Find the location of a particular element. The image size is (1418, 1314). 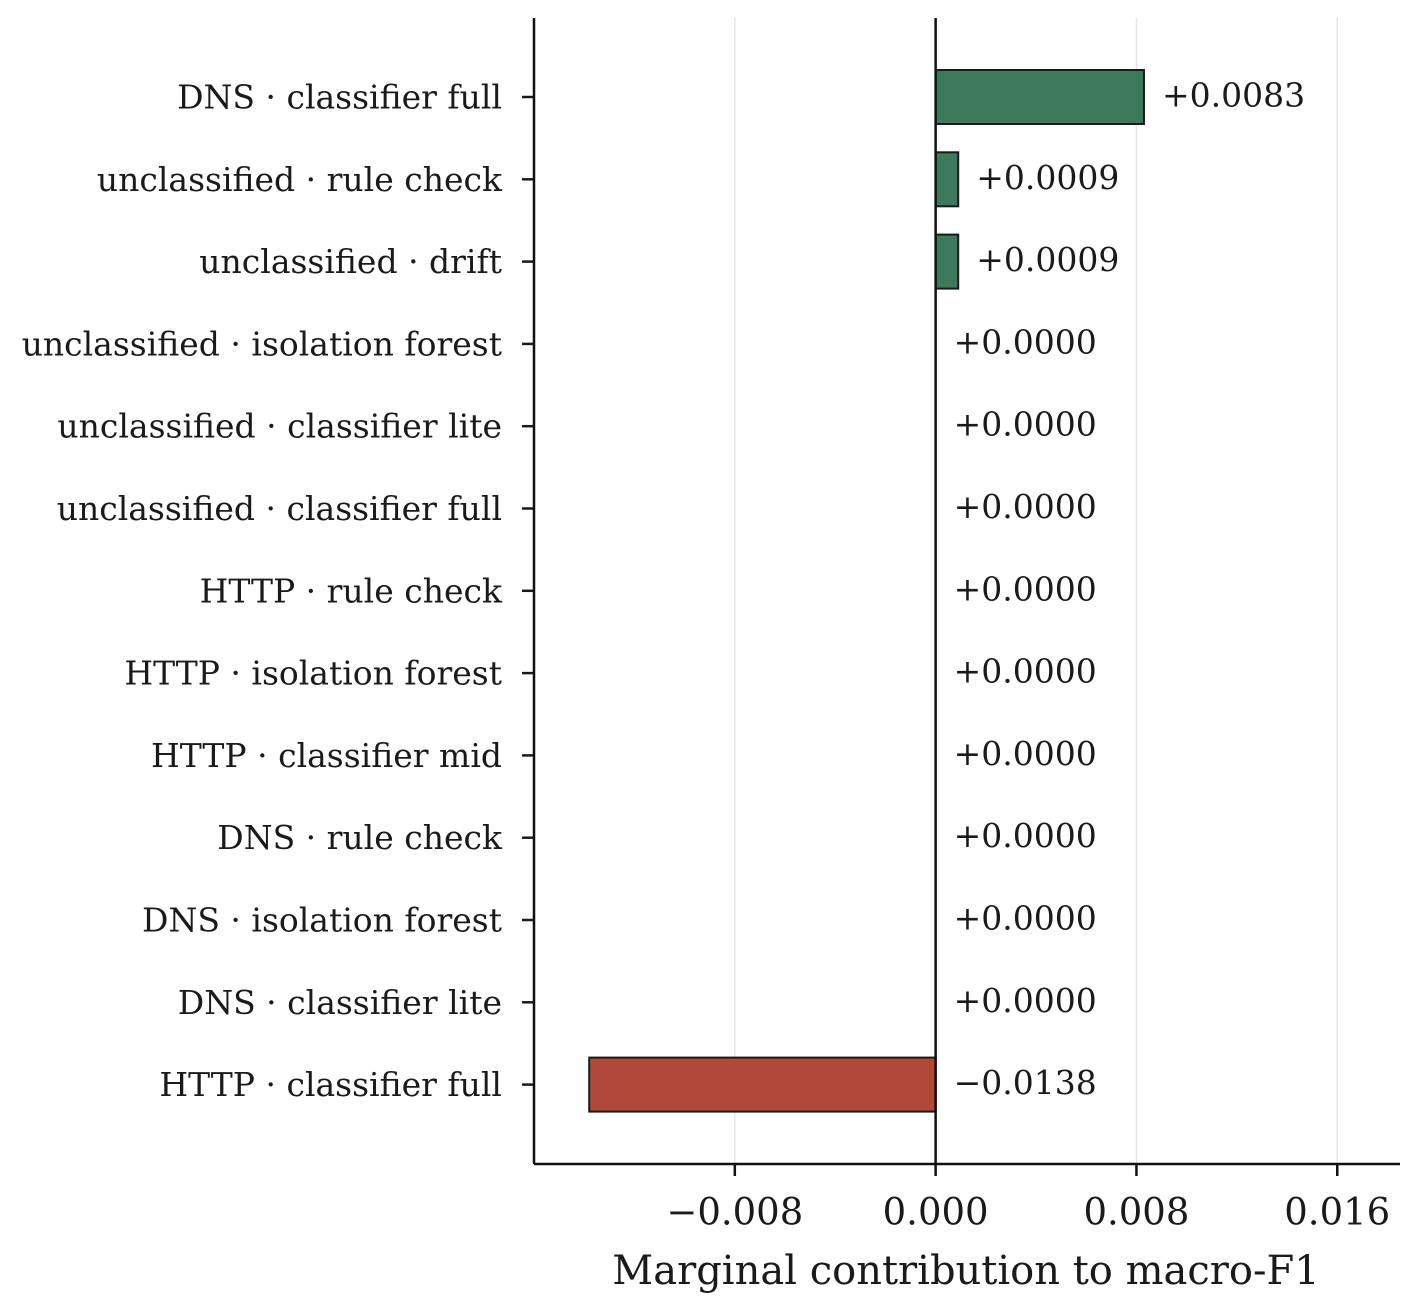

y-tick-label: unclassified · rule check is located at coordinates (300, 179).